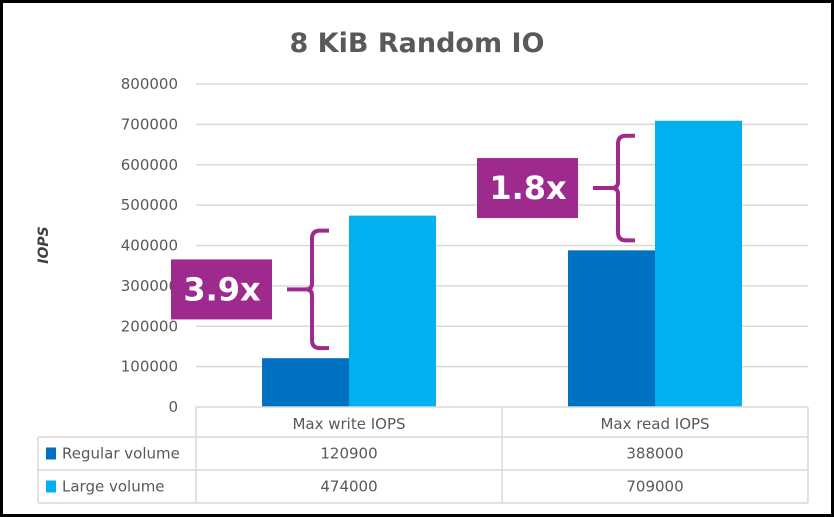 This screenshot has width=834, height=517. What do you see at coordinates (654, 487) in the screenshot?
I see `data-value: 709000` at bounding box center [654, 487].